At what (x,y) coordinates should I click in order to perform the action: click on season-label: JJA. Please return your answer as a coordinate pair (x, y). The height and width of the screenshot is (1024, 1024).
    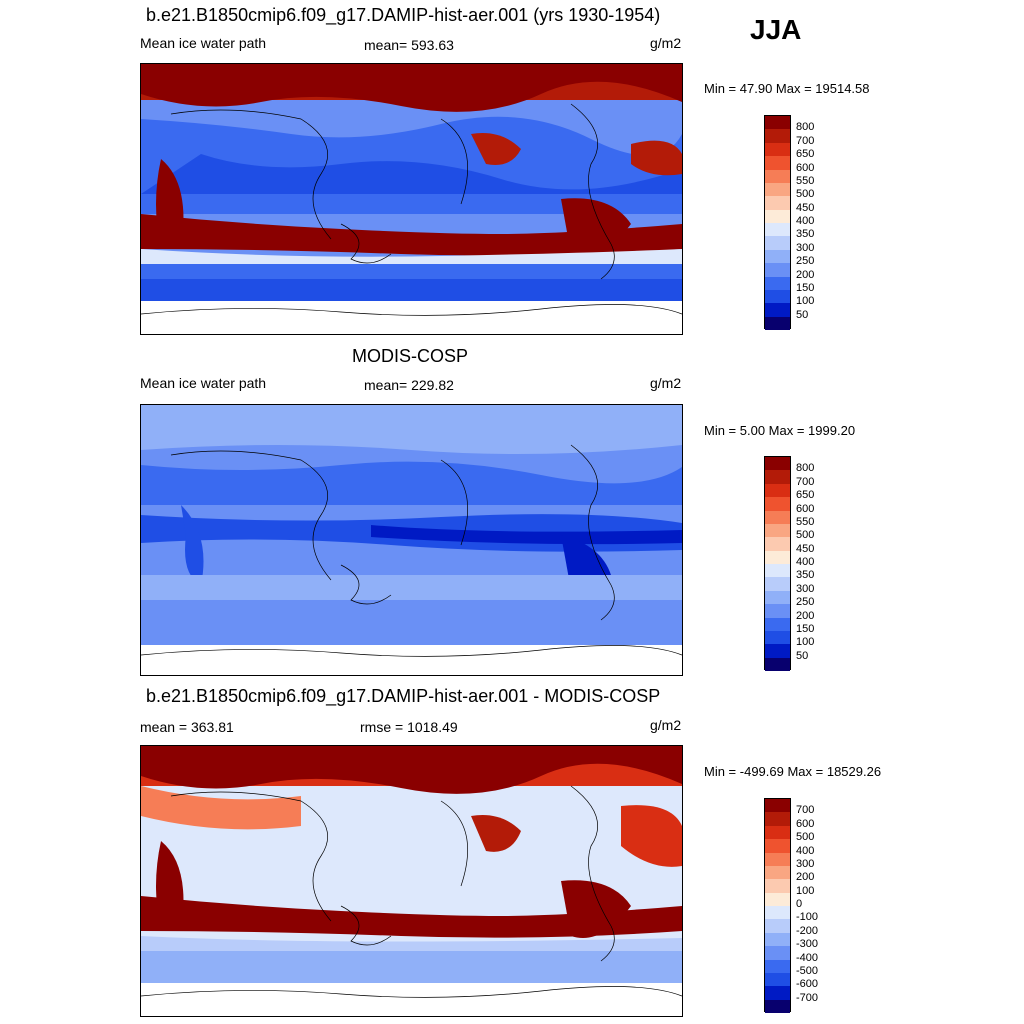
    Looking at the image, I should click on (776, 29).